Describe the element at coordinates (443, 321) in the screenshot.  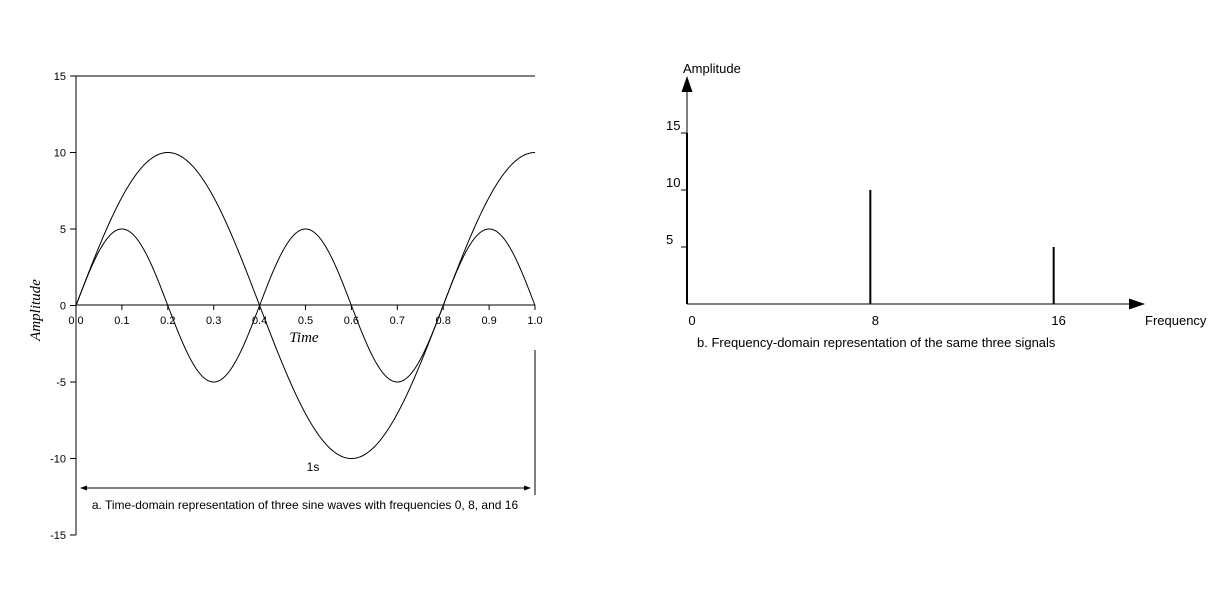
I see `x-tick-label: 0.8` at that location.